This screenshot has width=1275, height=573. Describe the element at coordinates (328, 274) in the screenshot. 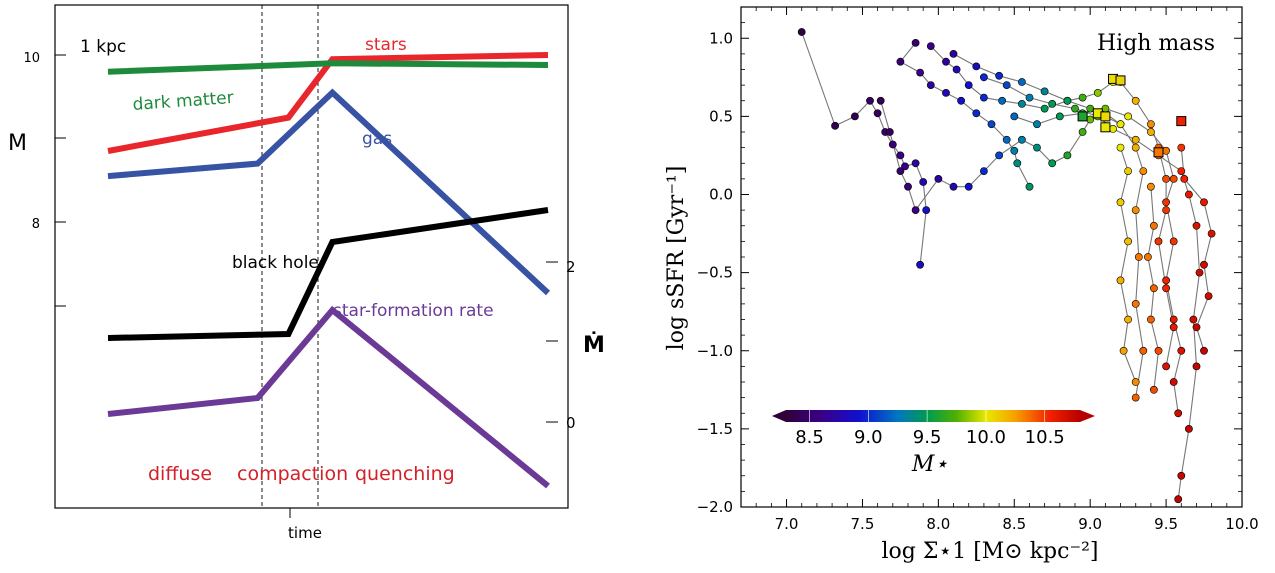

I see `black-hole-line` at that location.